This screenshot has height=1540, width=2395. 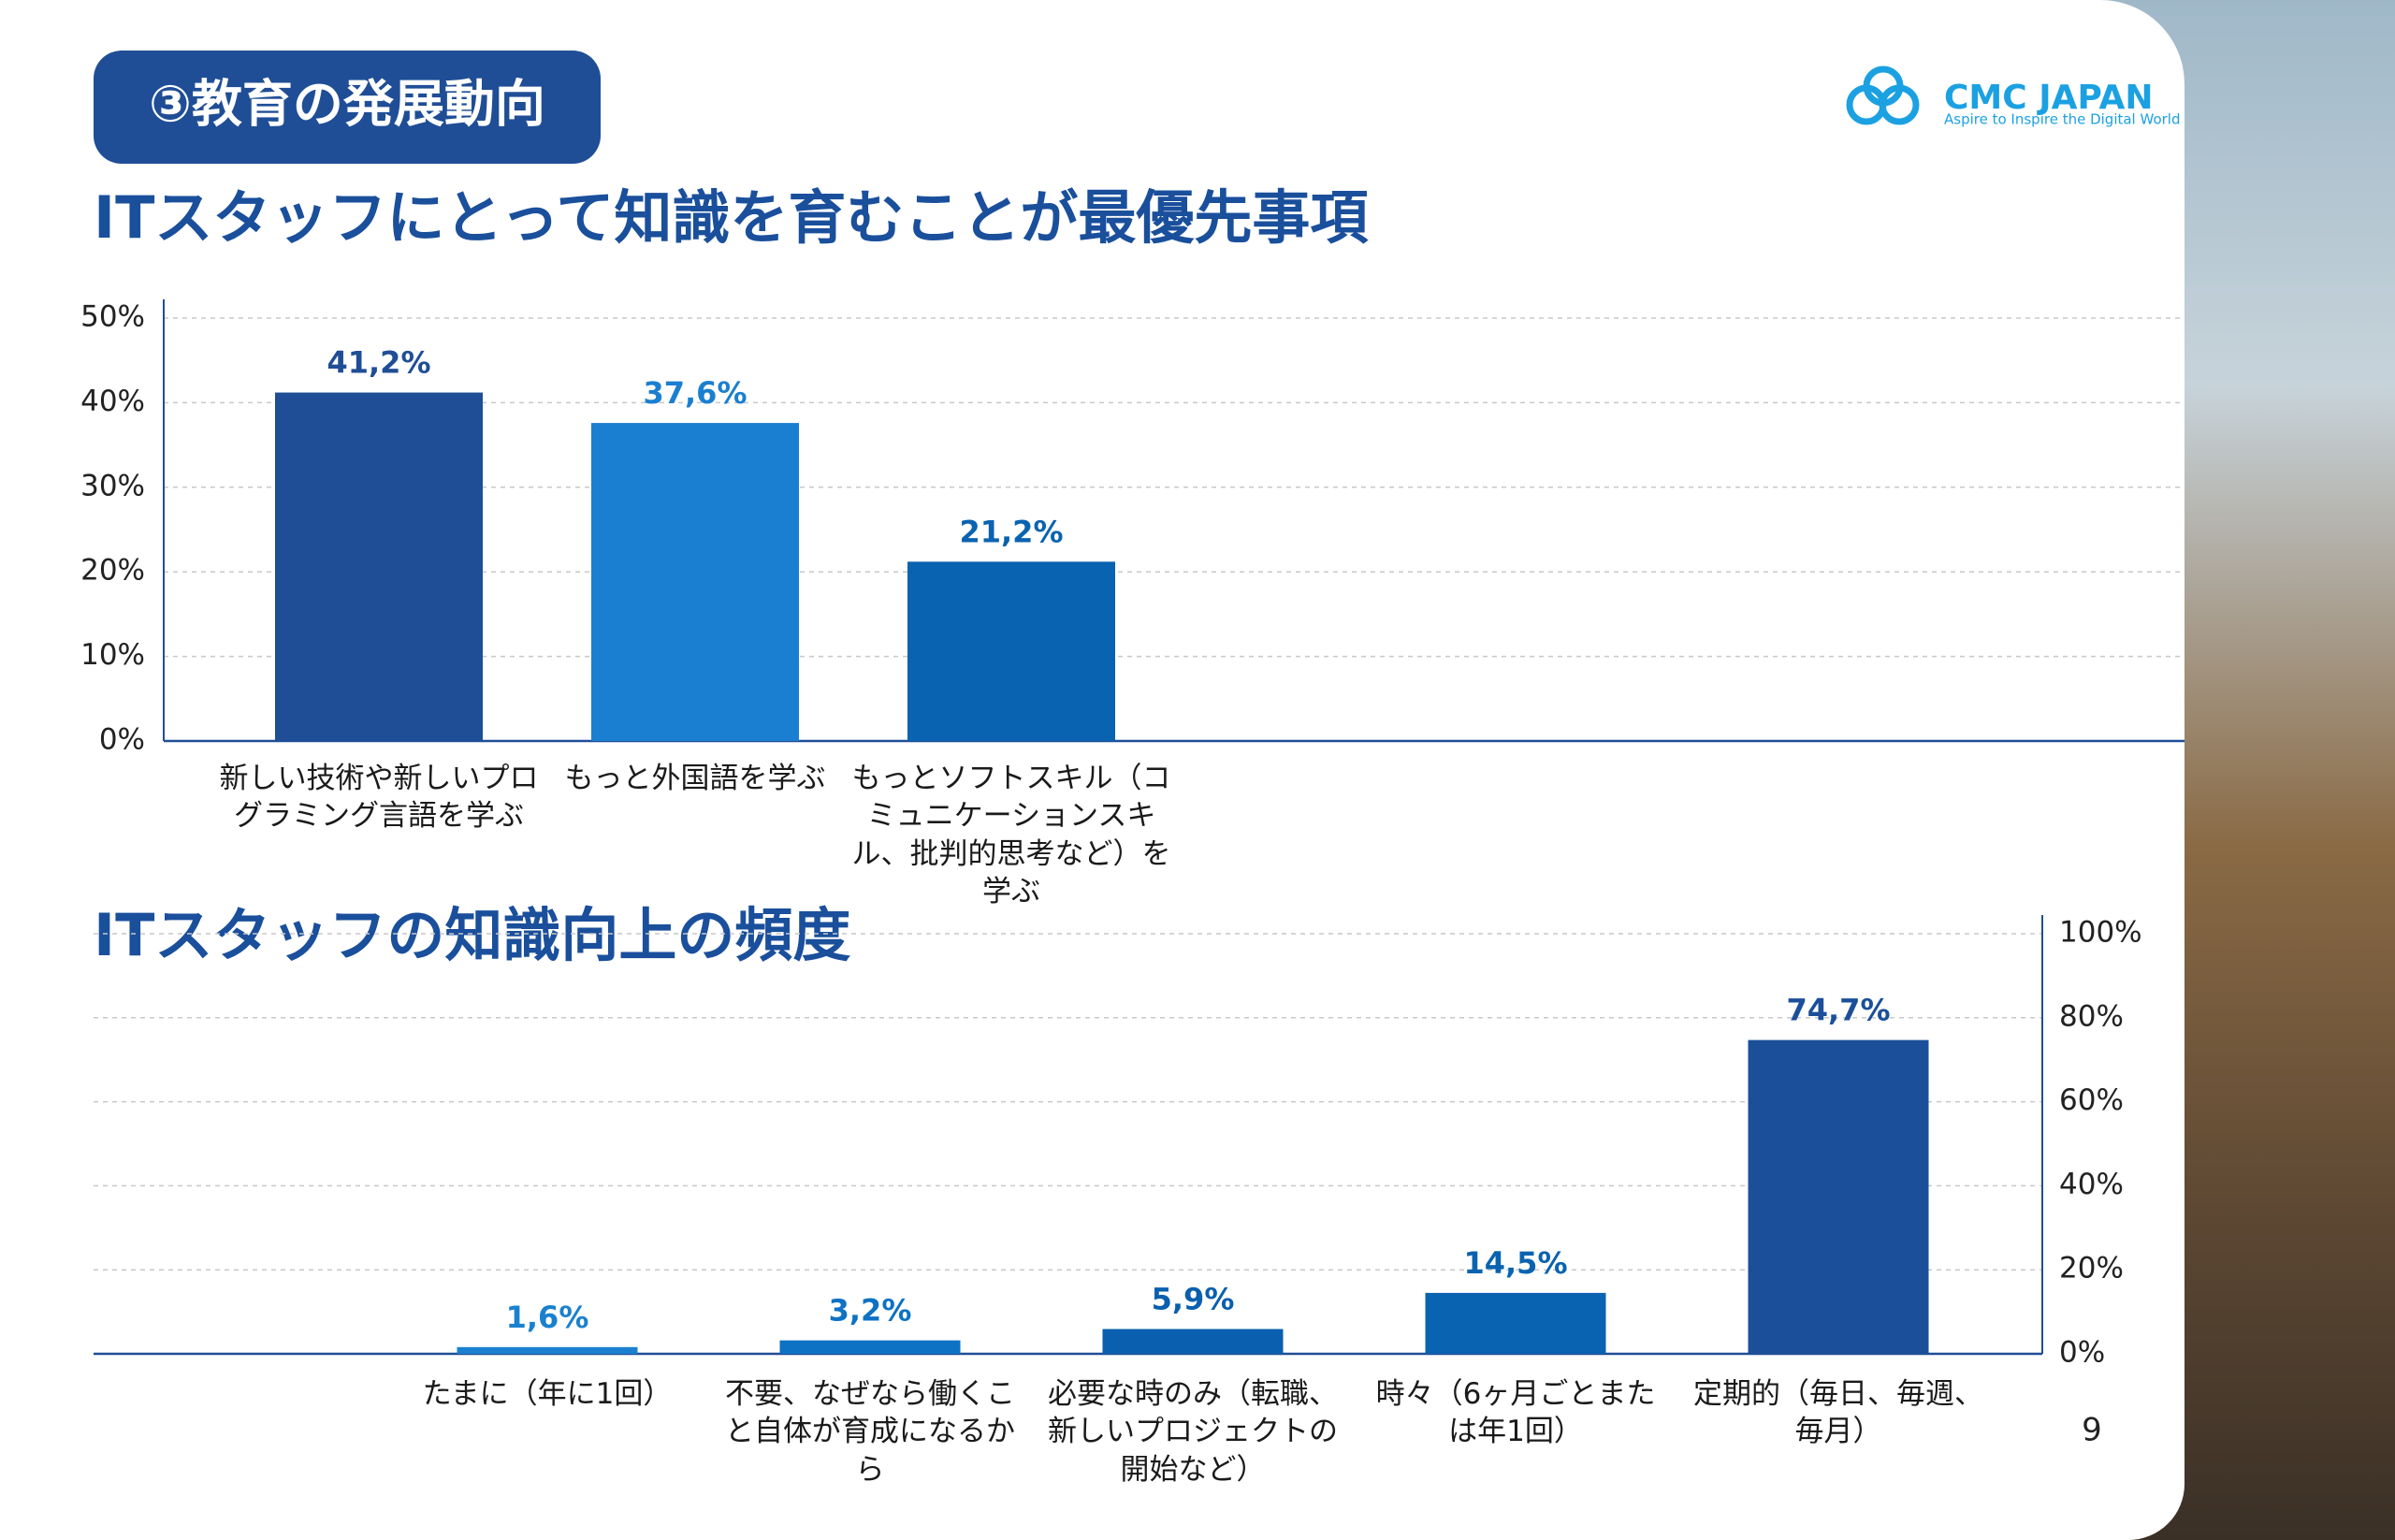 What do you see at coordinates (378, 363) in the screenshot?
I see `value-label: 41,2%` at bounding box center [378, 363].